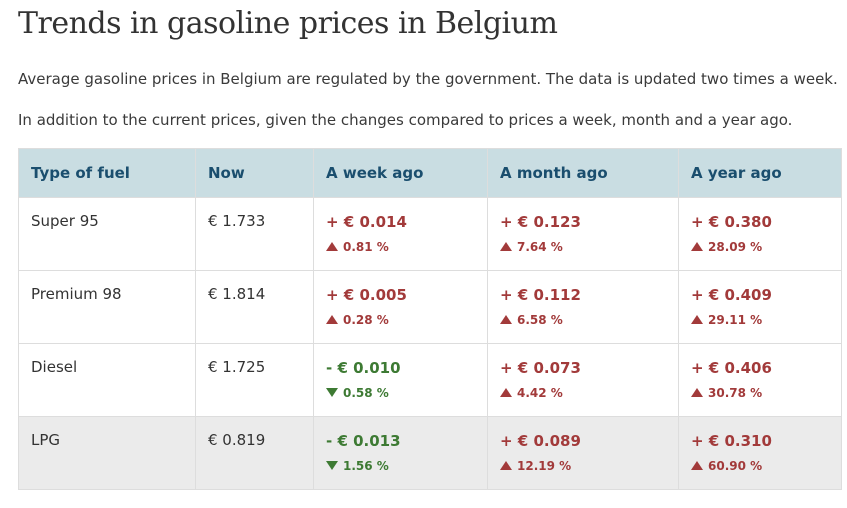  Describe the element at coordinates (731, 222) in the screenshot. I see `price-change-value: + € 0.380` at that location.